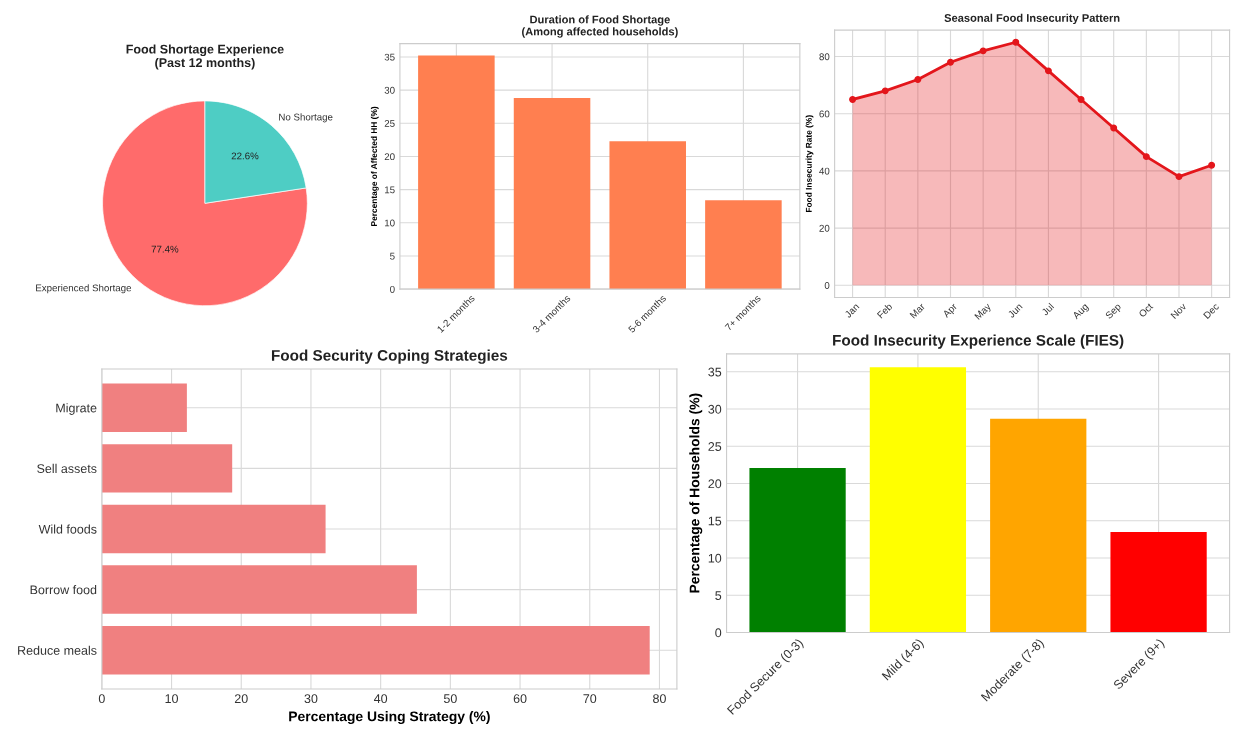 The image size is (1242, 753). What do you see at coordinates (450, 699) in the screenshot?
I see `x-tick-label: 50` at bounding box center [450, 699].